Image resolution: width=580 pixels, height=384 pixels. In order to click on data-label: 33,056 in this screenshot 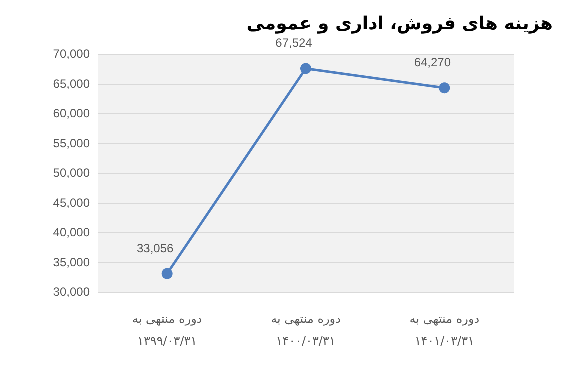, I will do `click(155, 248)`.